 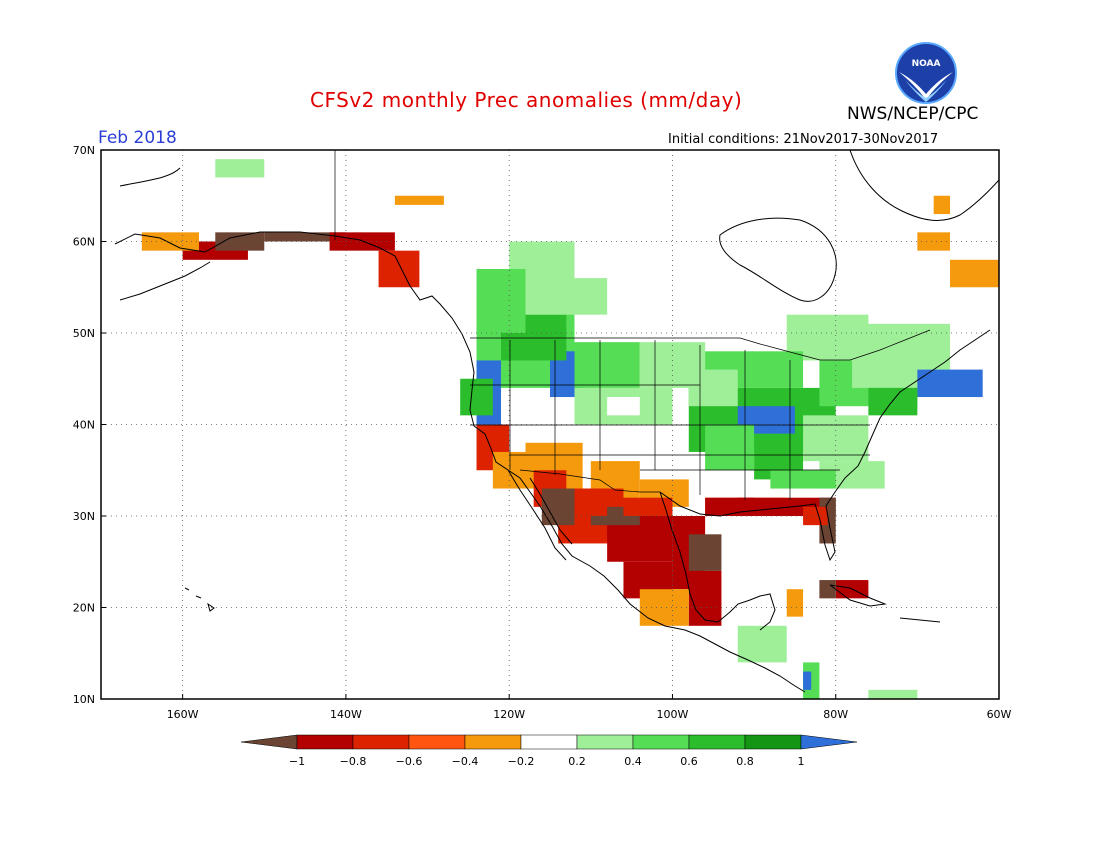 What do you see at coordinates (926, 73) in the screenshot?
I see `noaa-logo: NOAA` at bounding box center [926, 73].